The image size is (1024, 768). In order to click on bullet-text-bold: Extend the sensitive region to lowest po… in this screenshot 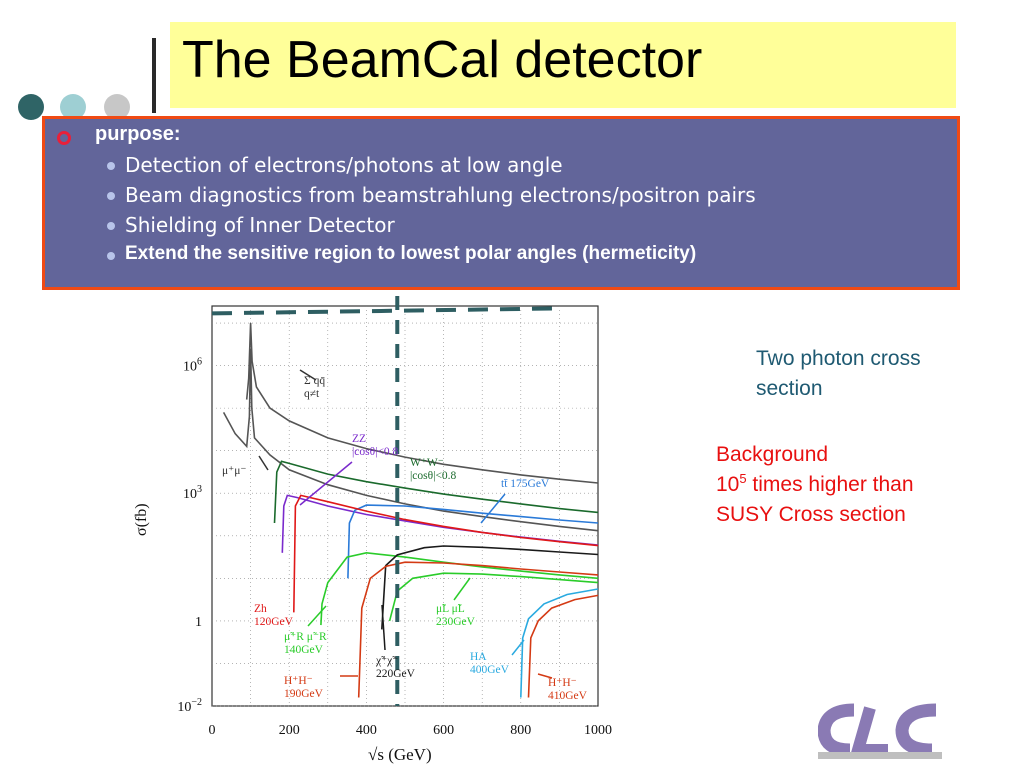, I will do `click(411, 253)`.